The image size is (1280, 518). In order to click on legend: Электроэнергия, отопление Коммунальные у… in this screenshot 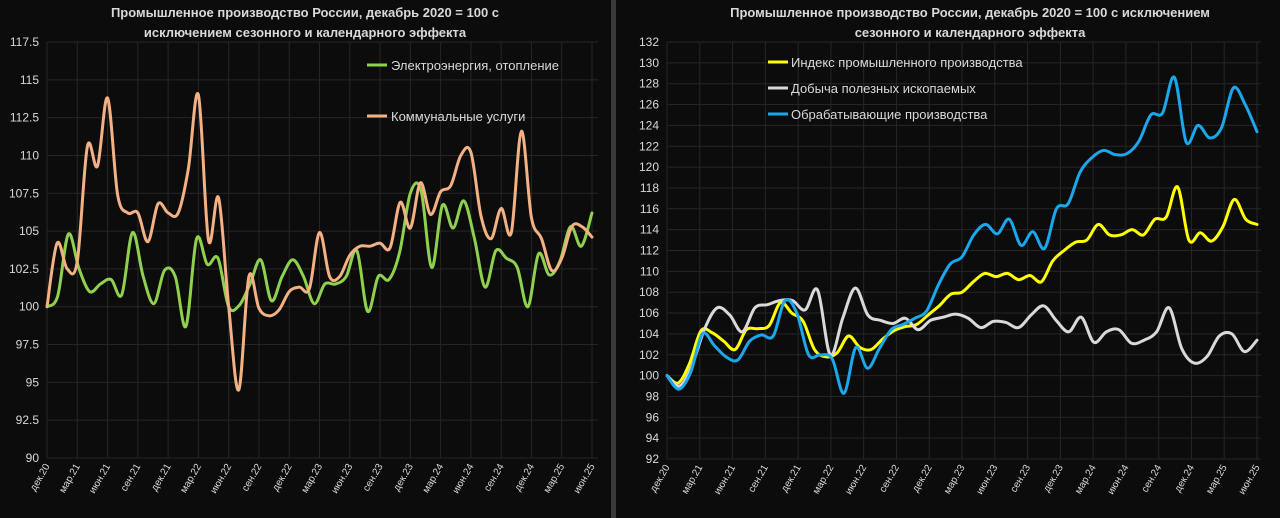, I will do `click(463, 91)`.